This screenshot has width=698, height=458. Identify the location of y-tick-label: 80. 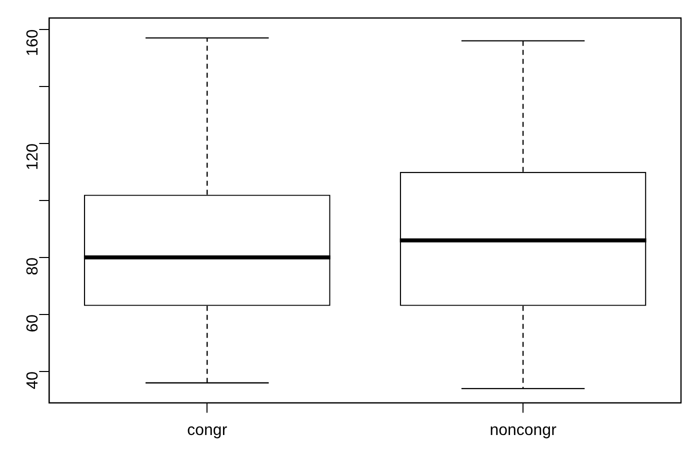
(33, 266).